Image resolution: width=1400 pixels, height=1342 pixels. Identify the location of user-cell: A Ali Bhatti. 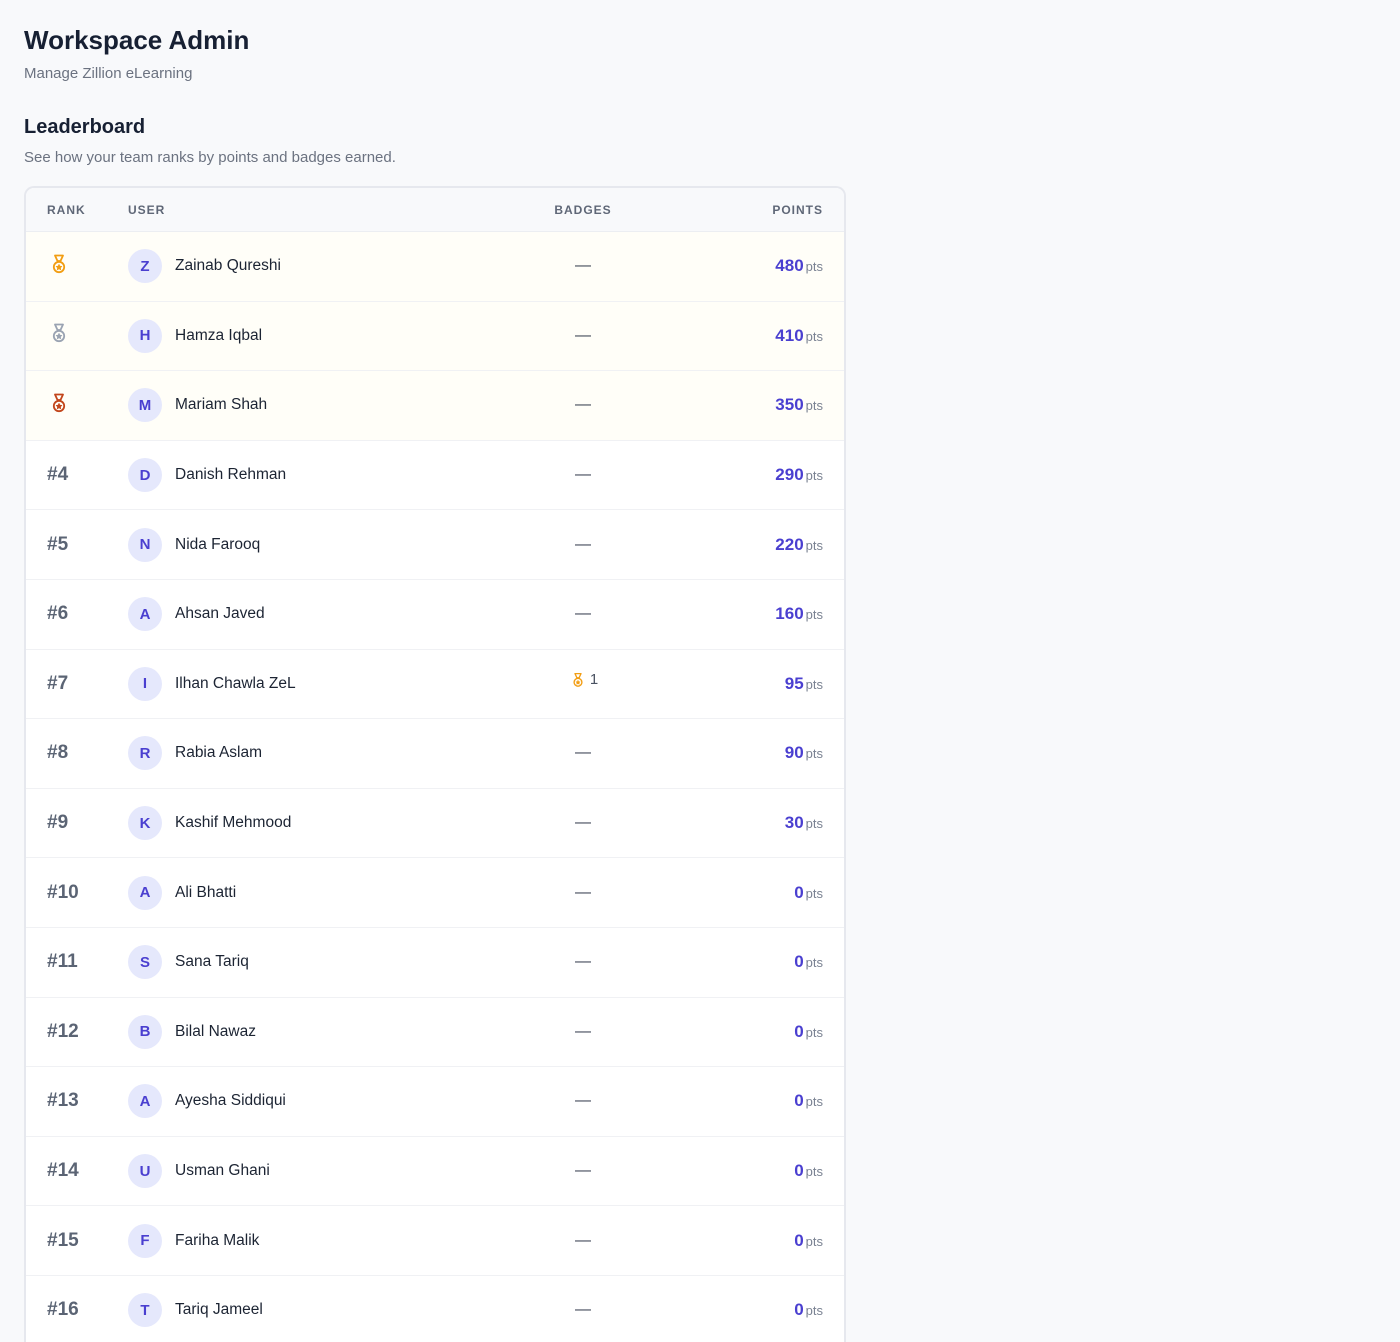
(303, 892).